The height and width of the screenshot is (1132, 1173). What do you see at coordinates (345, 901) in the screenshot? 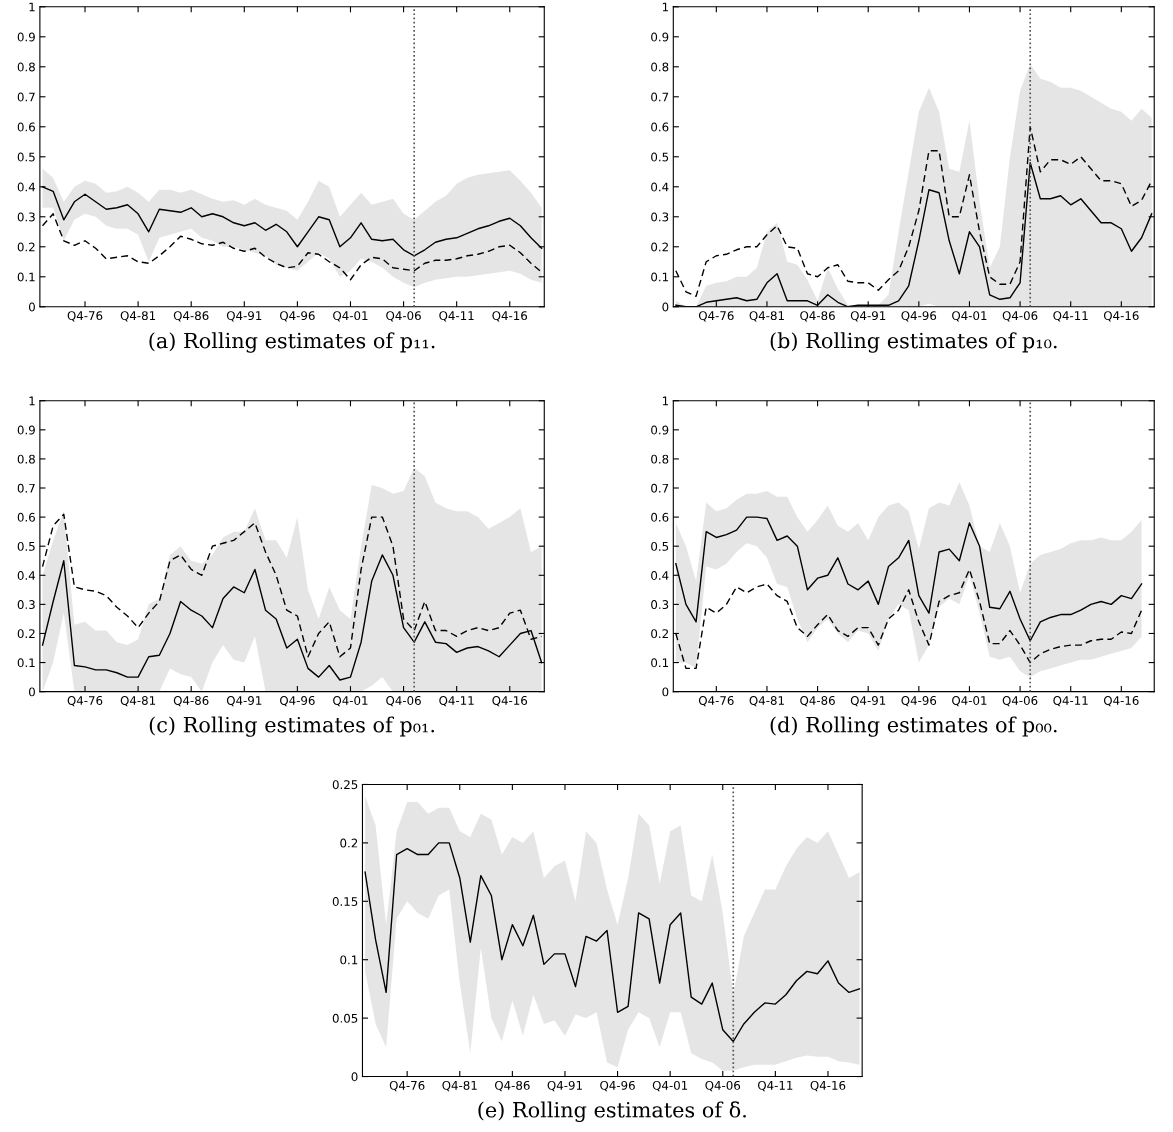
I see `y-tick-label: 0.15` at bounding box center [345, 901].